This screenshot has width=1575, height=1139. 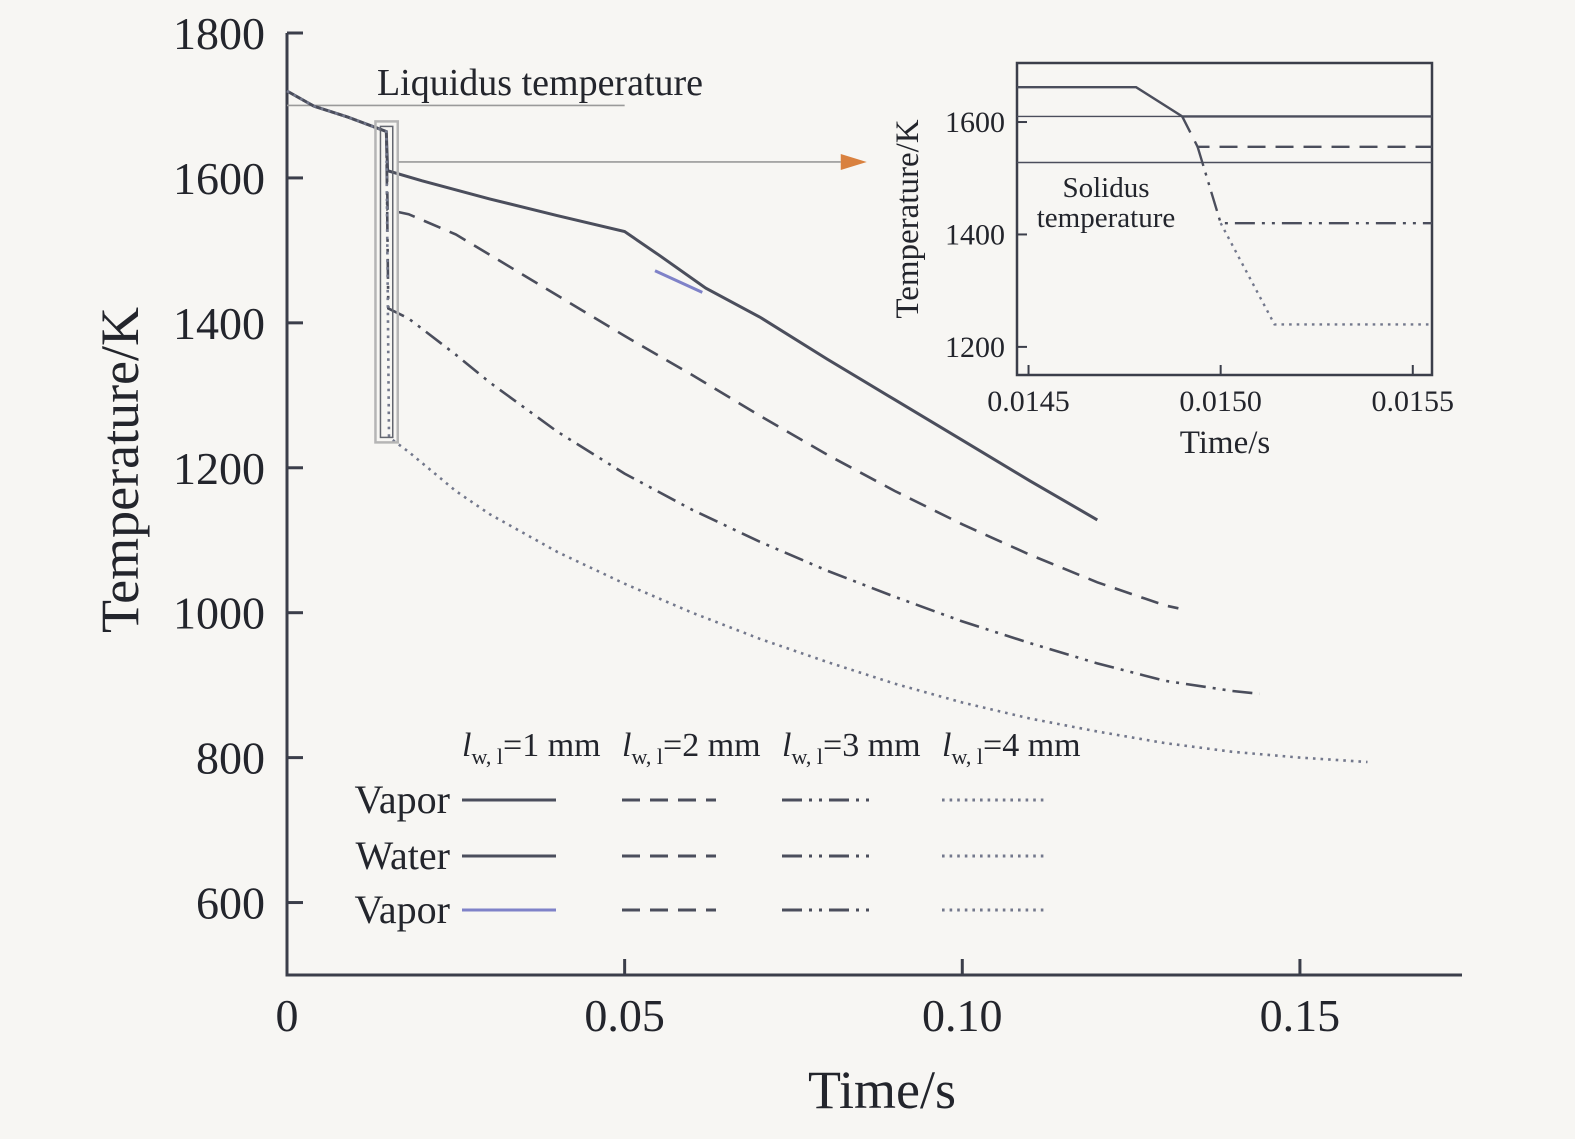 What do you see at coordinates (678, 281) in the screenshot?
I see `series-vapor-phase-segment` at bounding box center [678, 281].